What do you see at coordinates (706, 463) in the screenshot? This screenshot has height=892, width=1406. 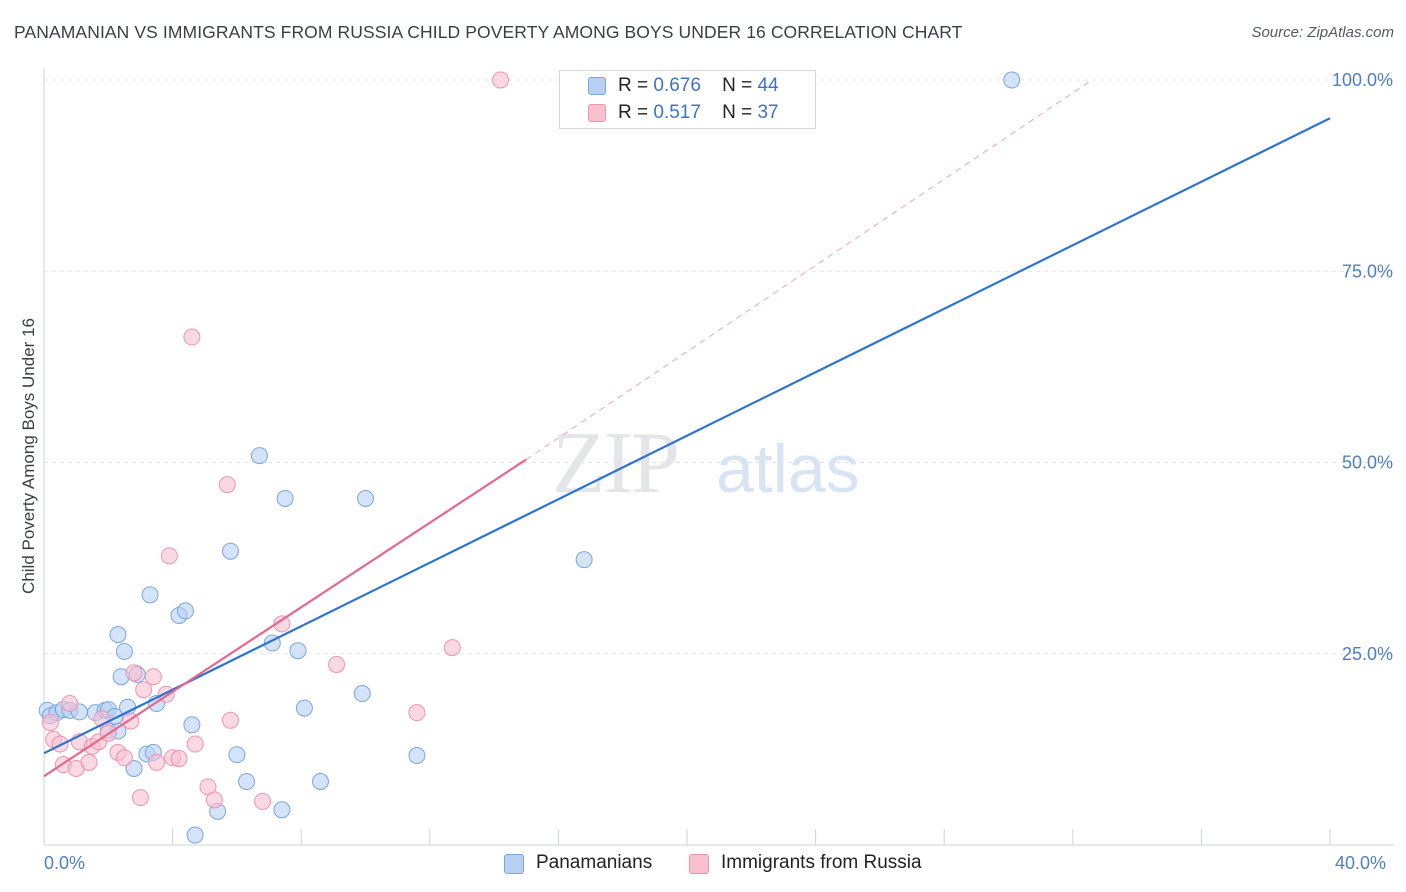 I see `watermark: ZIP atlas` at bounding box center [706, 463].